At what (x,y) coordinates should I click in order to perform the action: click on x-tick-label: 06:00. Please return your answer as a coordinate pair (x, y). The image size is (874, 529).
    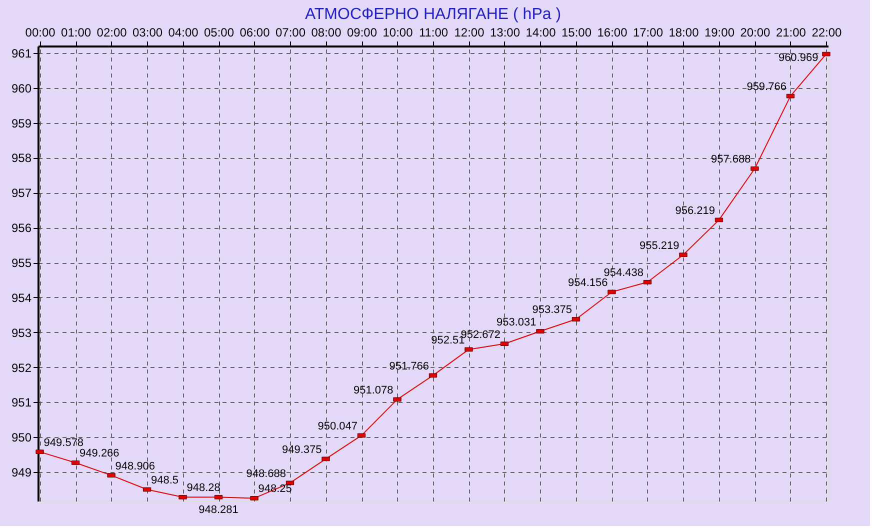
    Looking at the image, I should click on (255, 33).